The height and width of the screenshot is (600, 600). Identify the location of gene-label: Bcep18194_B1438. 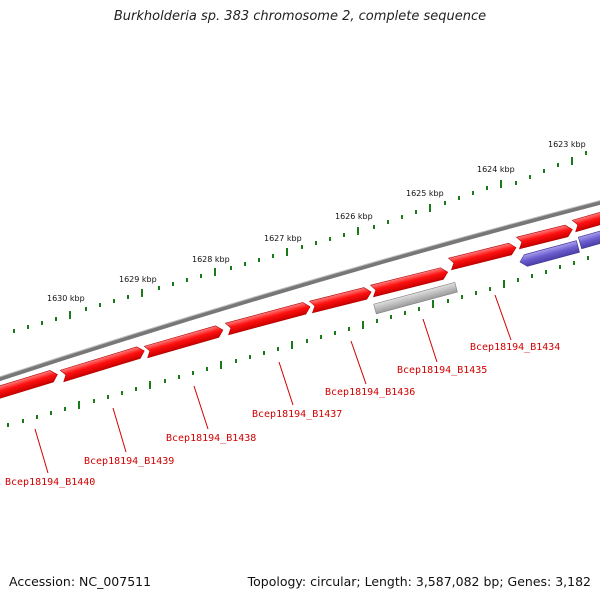
(211, 438).